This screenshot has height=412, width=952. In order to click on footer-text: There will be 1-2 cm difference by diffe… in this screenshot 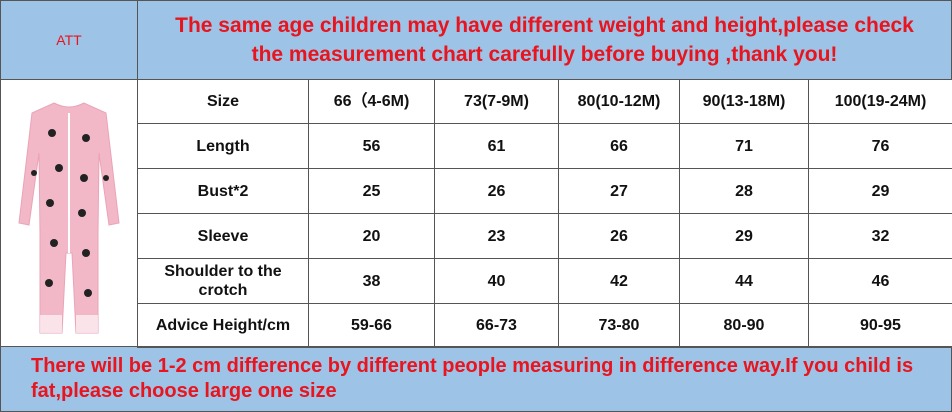, I will do `click(472, 378)`.